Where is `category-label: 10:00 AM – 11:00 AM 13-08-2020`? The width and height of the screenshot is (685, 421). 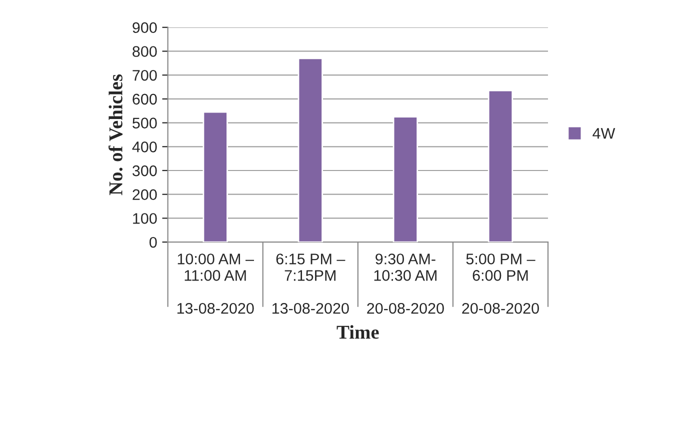 category-label: 10:00 AM – 11:00 AM 13-08-2020 is located at coordinates (215, 284).